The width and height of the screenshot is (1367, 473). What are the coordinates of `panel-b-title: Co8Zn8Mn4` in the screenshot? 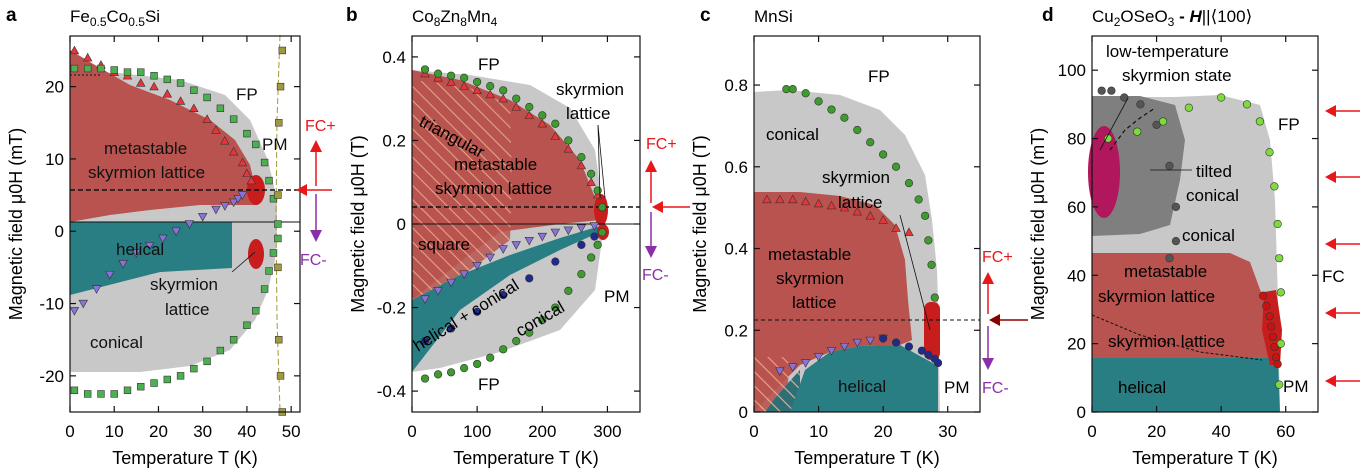 It's located at (455, 18).